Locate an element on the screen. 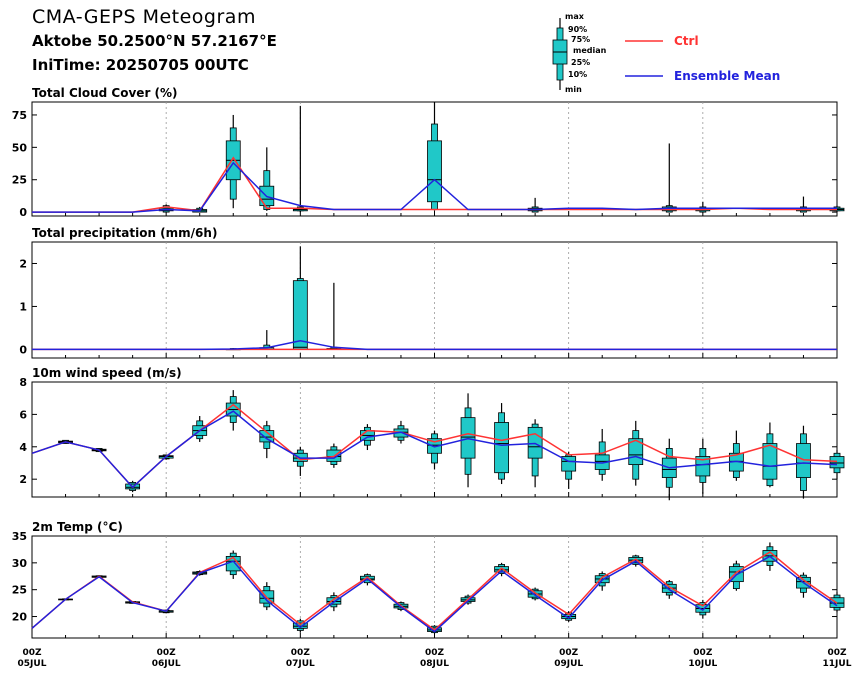 This screenshot has height=680, width=858. y-tick-label: 30 is located at coordinates (20, 563).